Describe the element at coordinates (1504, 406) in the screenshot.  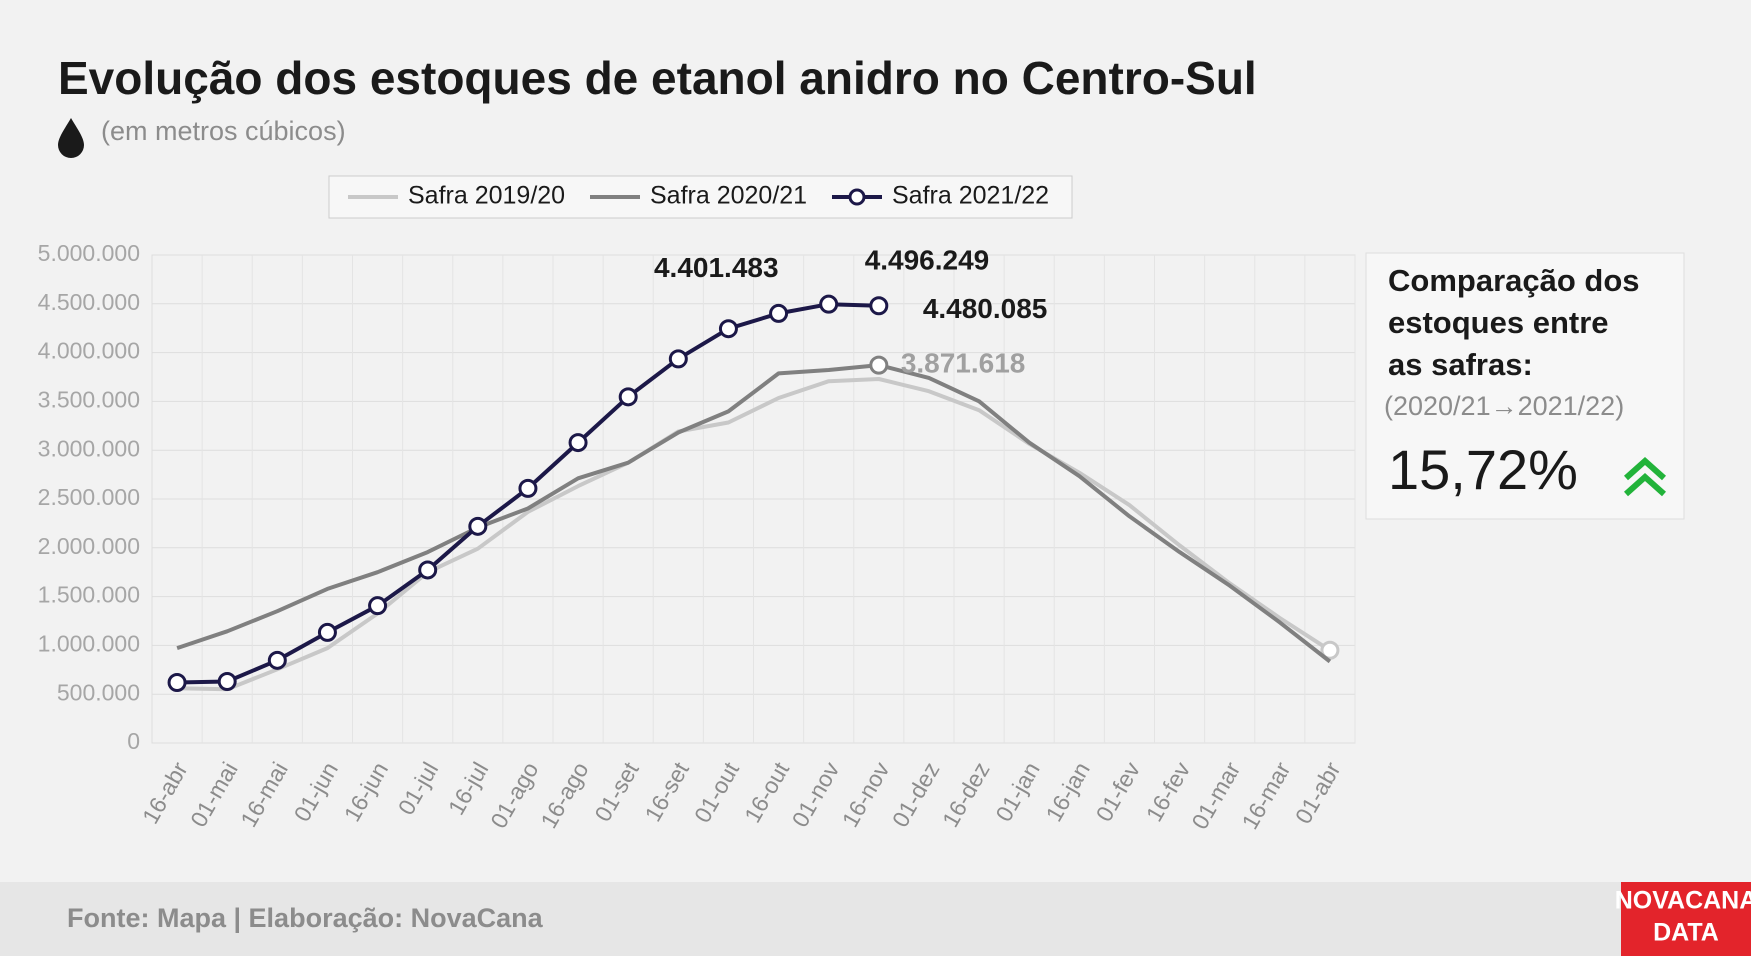
I see `comparison-period: (2020/21→2021/22)` at that location.